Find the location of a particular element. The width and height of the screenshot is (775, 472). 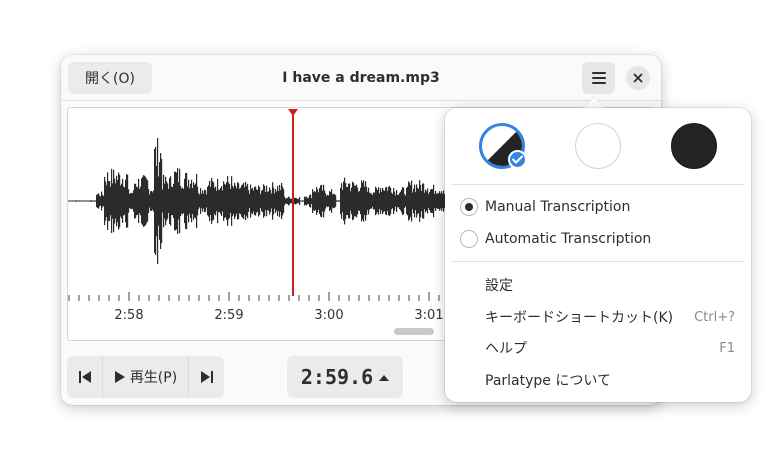

manual-transcription-option: Manual Transcription is located at coordinates (545, 207).